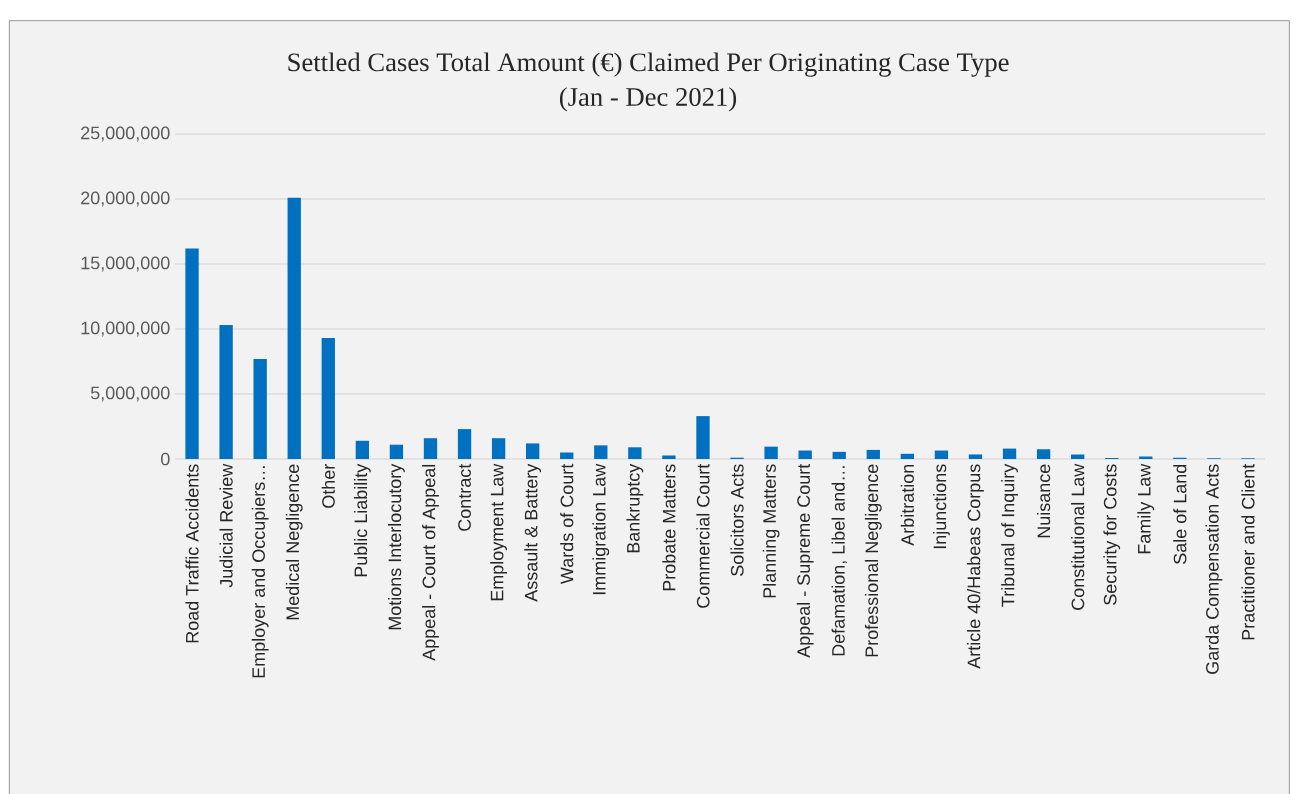  I want to click on x-tick-label: Professional Negligence, so click(873, 560).